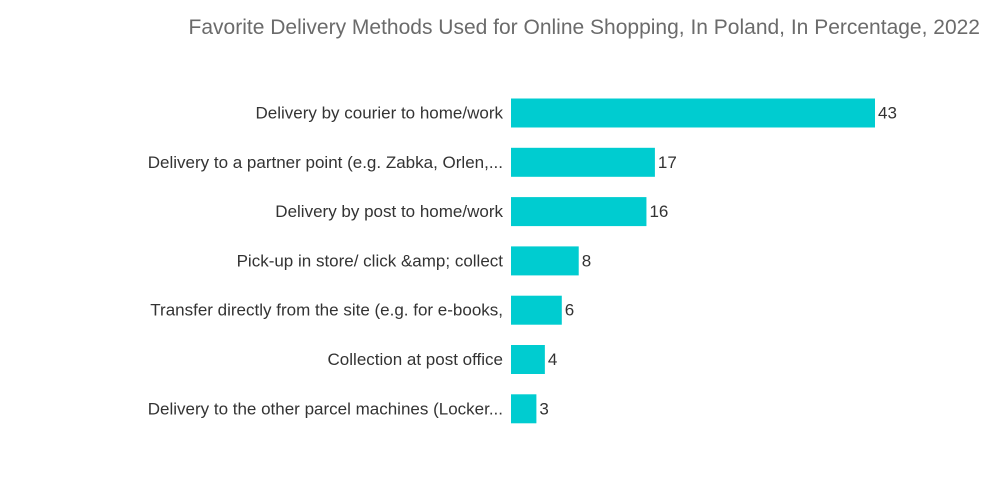  I want to click on value-label: 6, so click(569, 310).